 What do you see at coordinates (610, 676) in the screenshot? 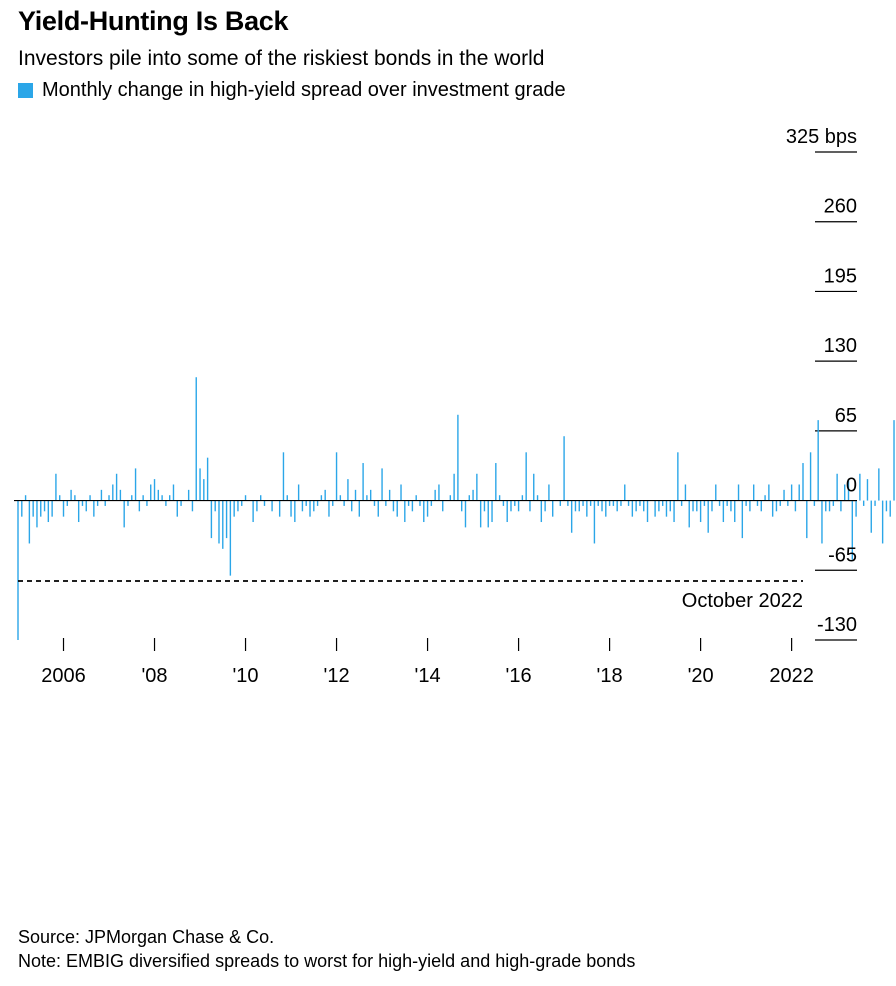
I see `x-tick-label: '18` at bounding box center [610, 676].